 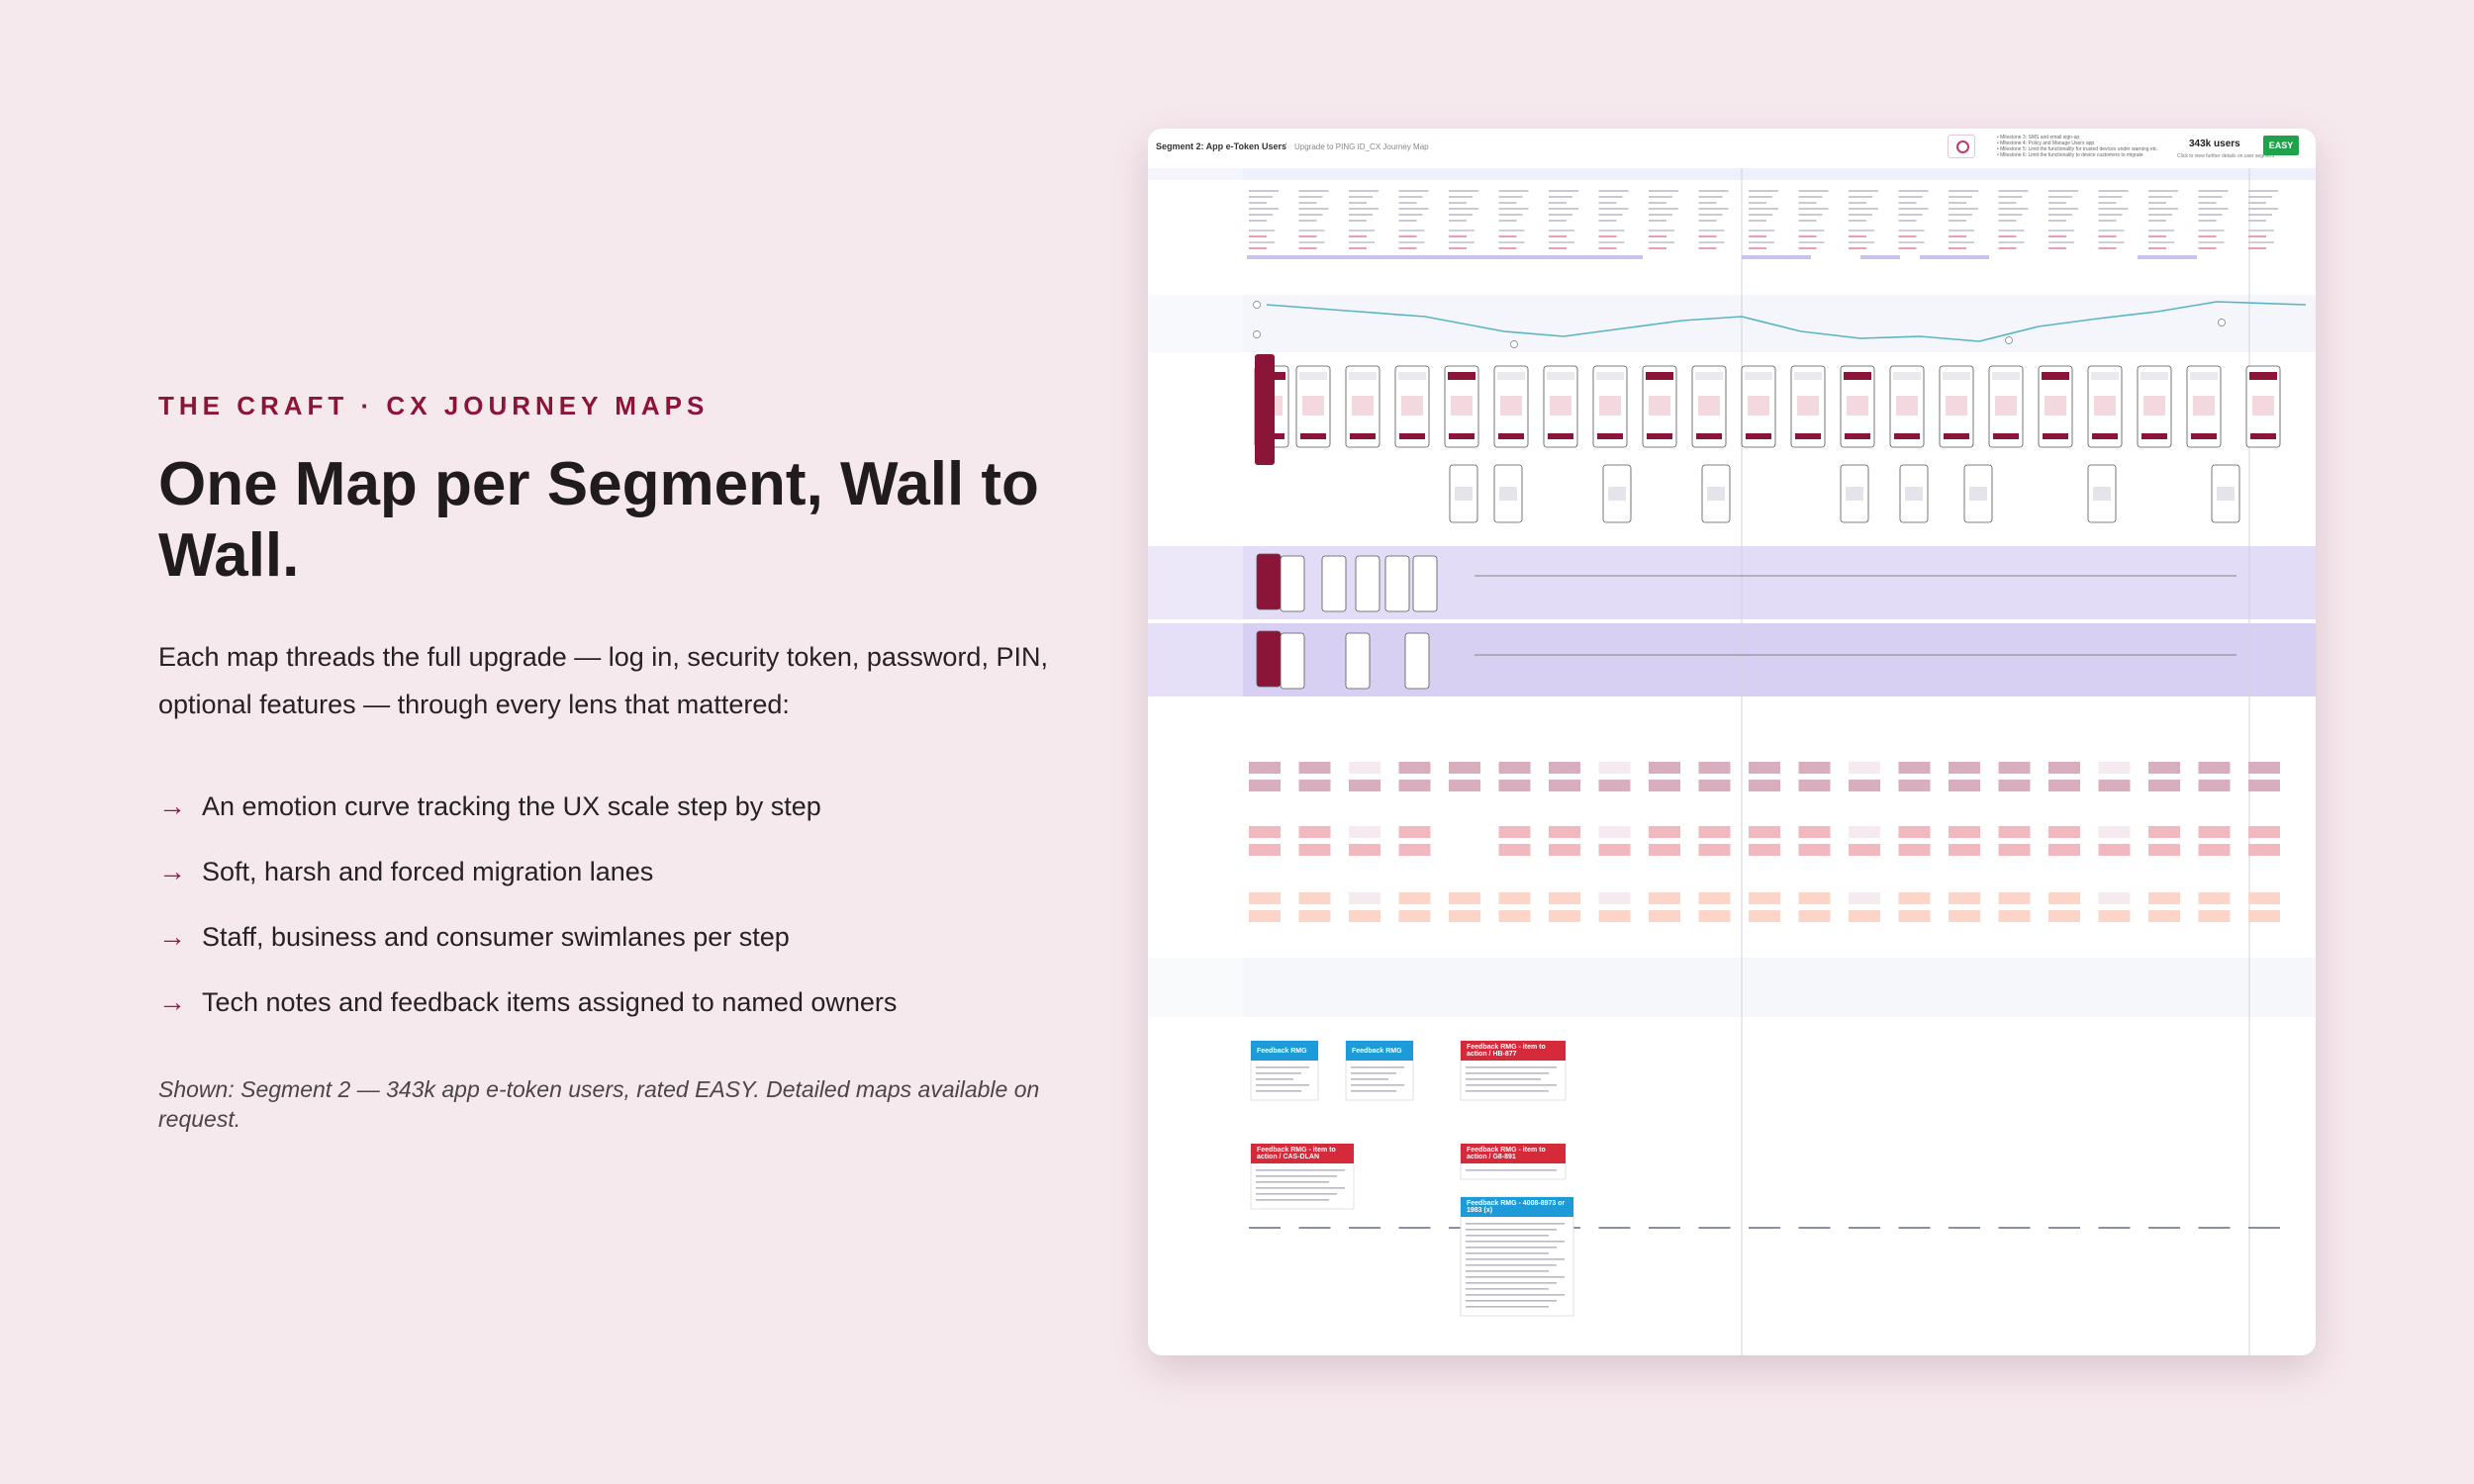 What do you see at coordinates (1397, 583) in the screenshot?
I see `lane-phone` at bounding box center [1397, 583].